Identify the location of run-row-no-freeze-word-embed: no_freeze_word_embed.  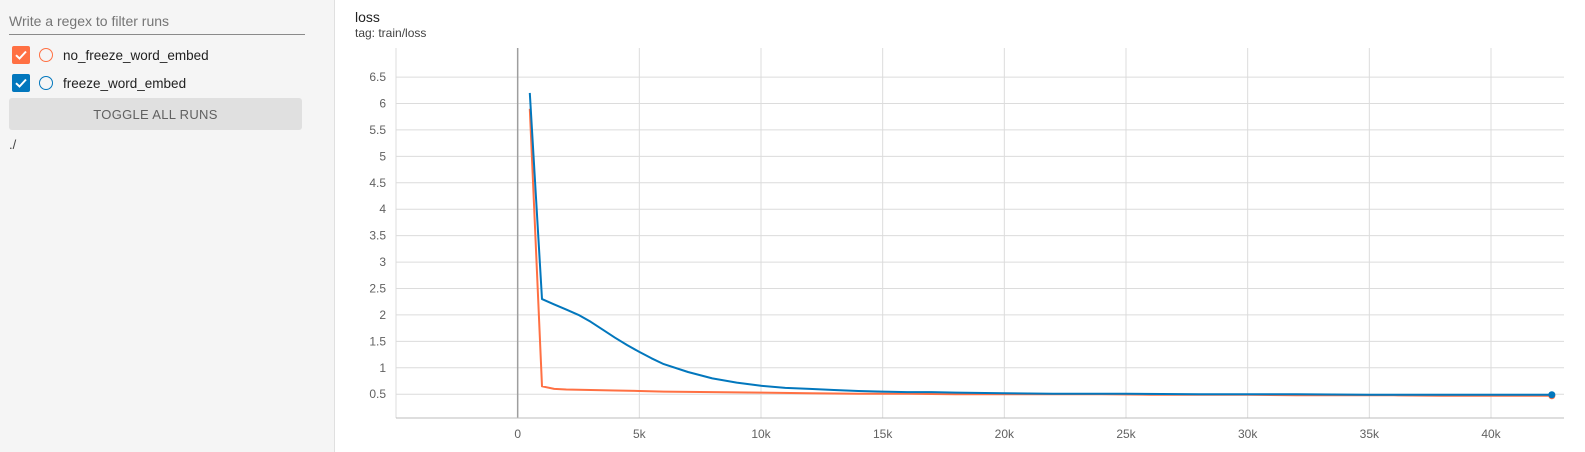
(110, 55).